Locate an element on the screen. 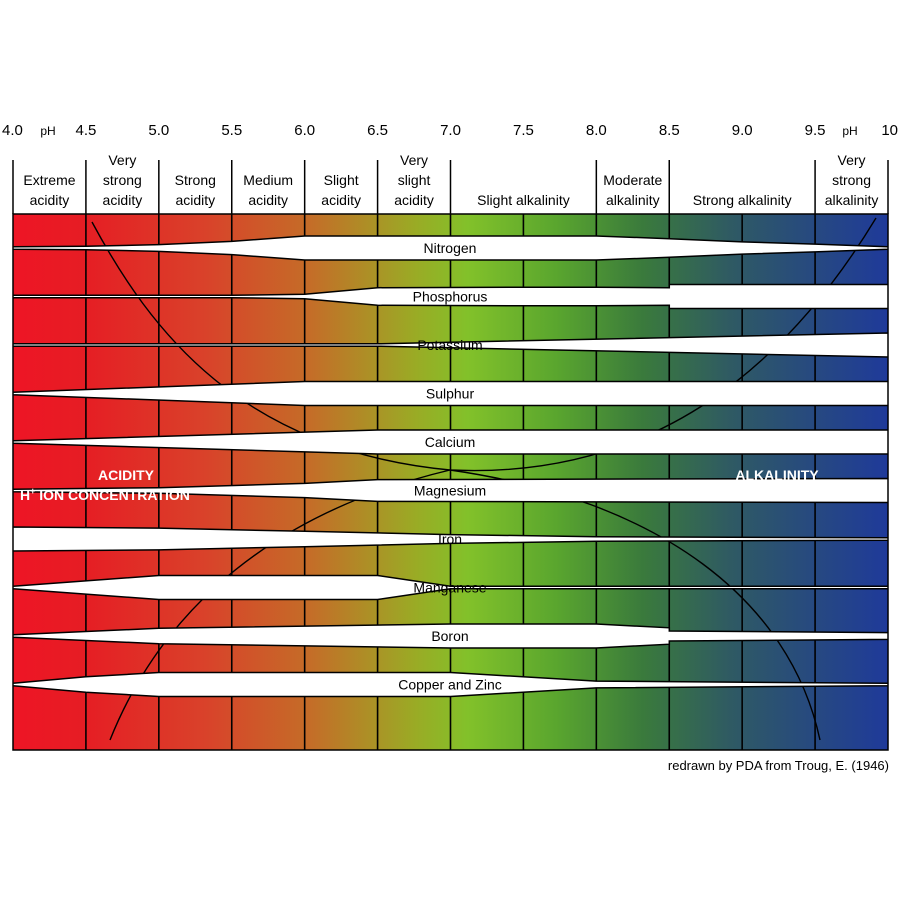  nutrient-label: Copper and Zinc is located at coordinates (450, 685).